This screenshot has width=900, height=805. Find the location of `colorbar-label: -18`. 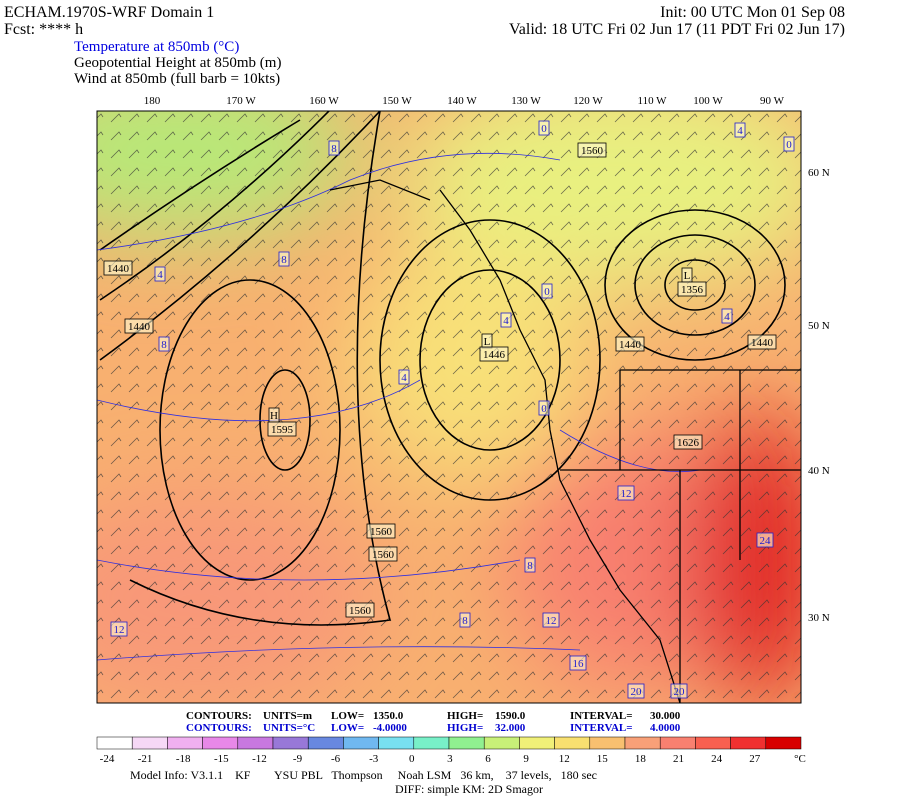

colorbar-label: -18 is located at coordinates (183, 759).